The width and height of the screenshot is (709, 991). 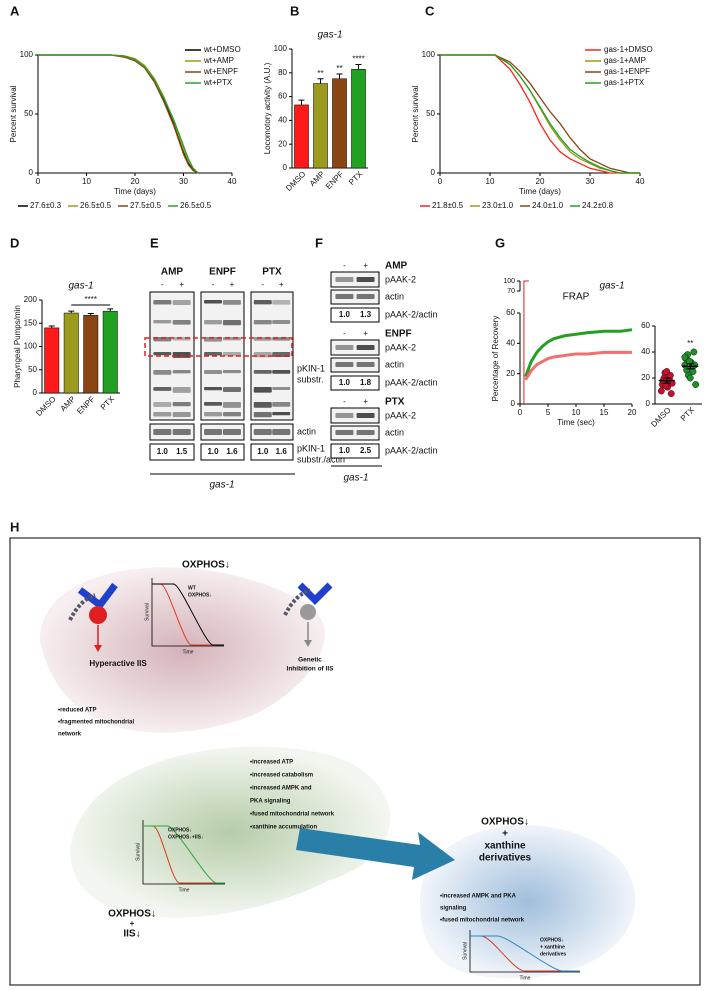 I want to click on x-axis-label: Time (days), so click(x=135, y=191).